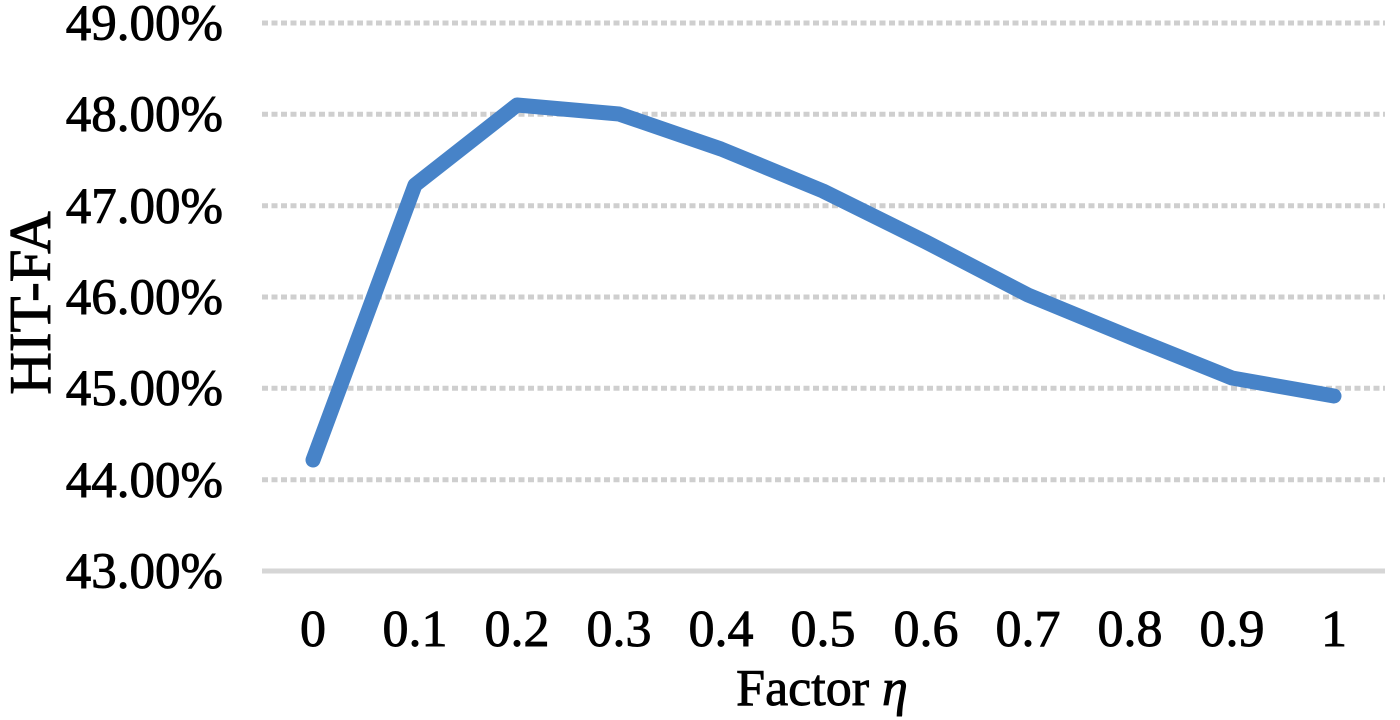 The height and width of the screenshot is (720, 1400). I want to click on svg-text: 44.00%, so click(144, 481).